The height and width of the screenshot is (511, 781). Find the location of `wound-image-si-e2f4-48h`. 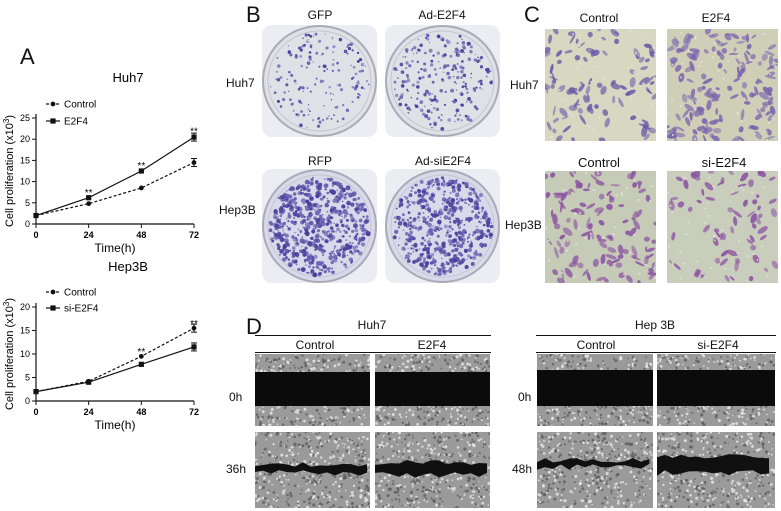

wound-image-si-e2f4-48h is located at coordinates (716, 470).